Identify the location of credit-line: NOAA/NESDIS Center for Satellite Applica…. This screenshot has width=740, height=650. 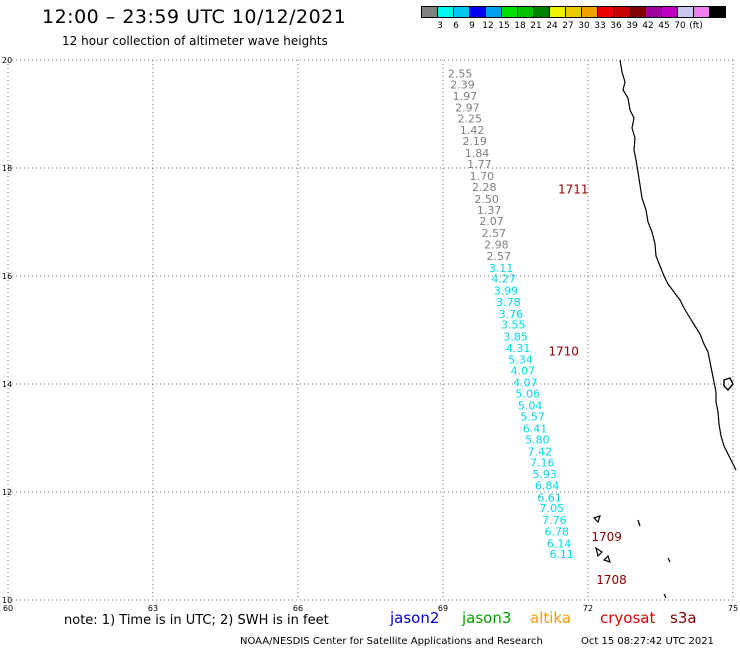
(391, 641).